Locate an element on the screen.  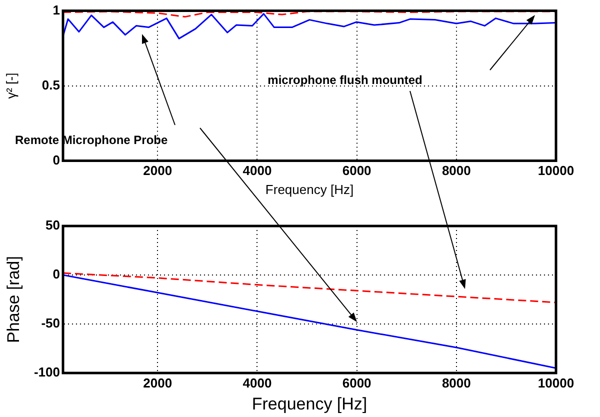
y-tick-label: 50 is located at coordinates (53, 225).